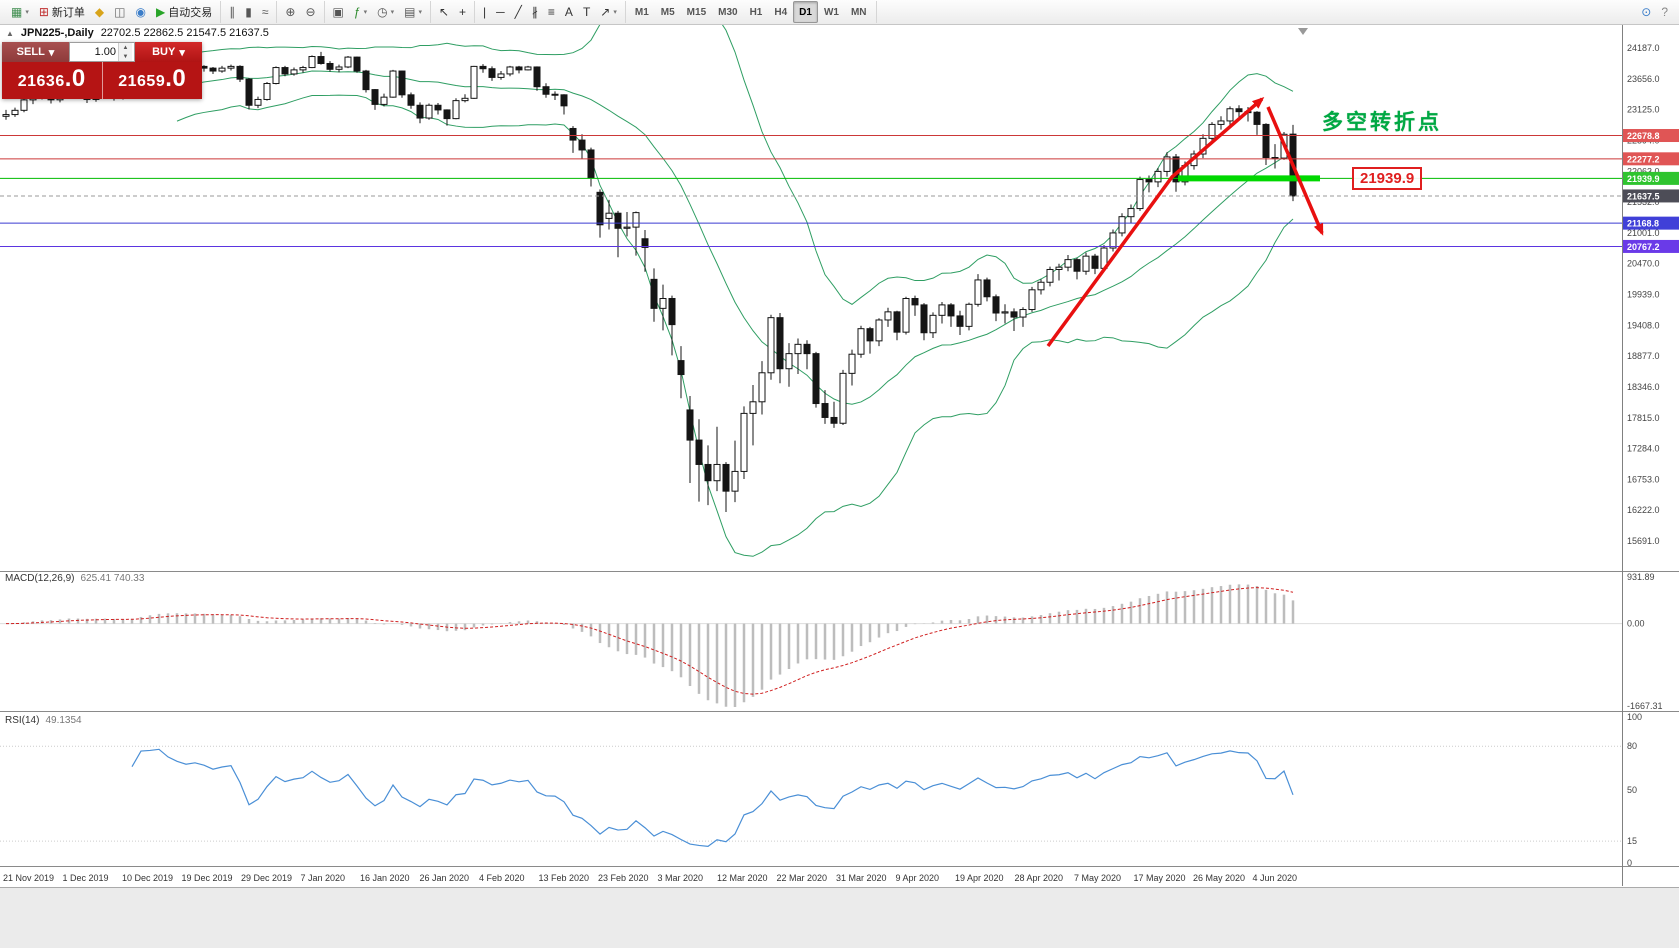 This screenshot has height=948, width=1679. What do you see at coordinates (696, 12) in the screenshot?
I see `timeframe-m15-button: M15` at bounding box center [696, 12].